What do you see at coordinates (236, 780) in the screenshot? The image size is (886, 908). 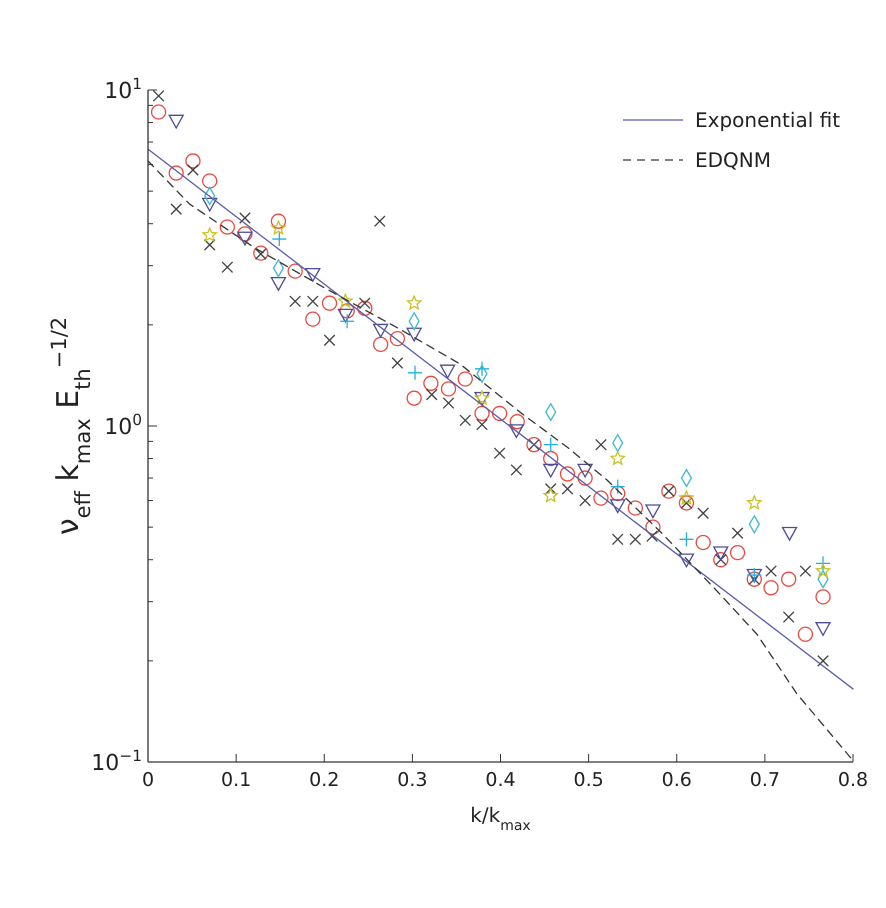 I see `x-tick-label: 0.1` at bounding box center [236, 780].